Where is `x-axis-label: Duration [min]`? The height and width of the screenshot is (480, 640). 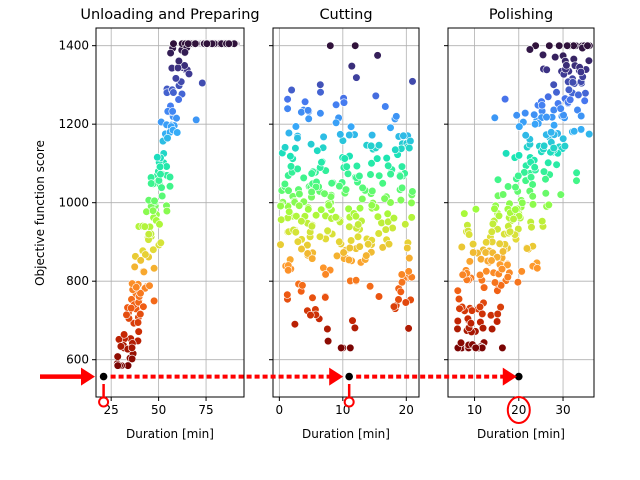 x-axis-label: Duration [min] is located at coordinates (170, 434).